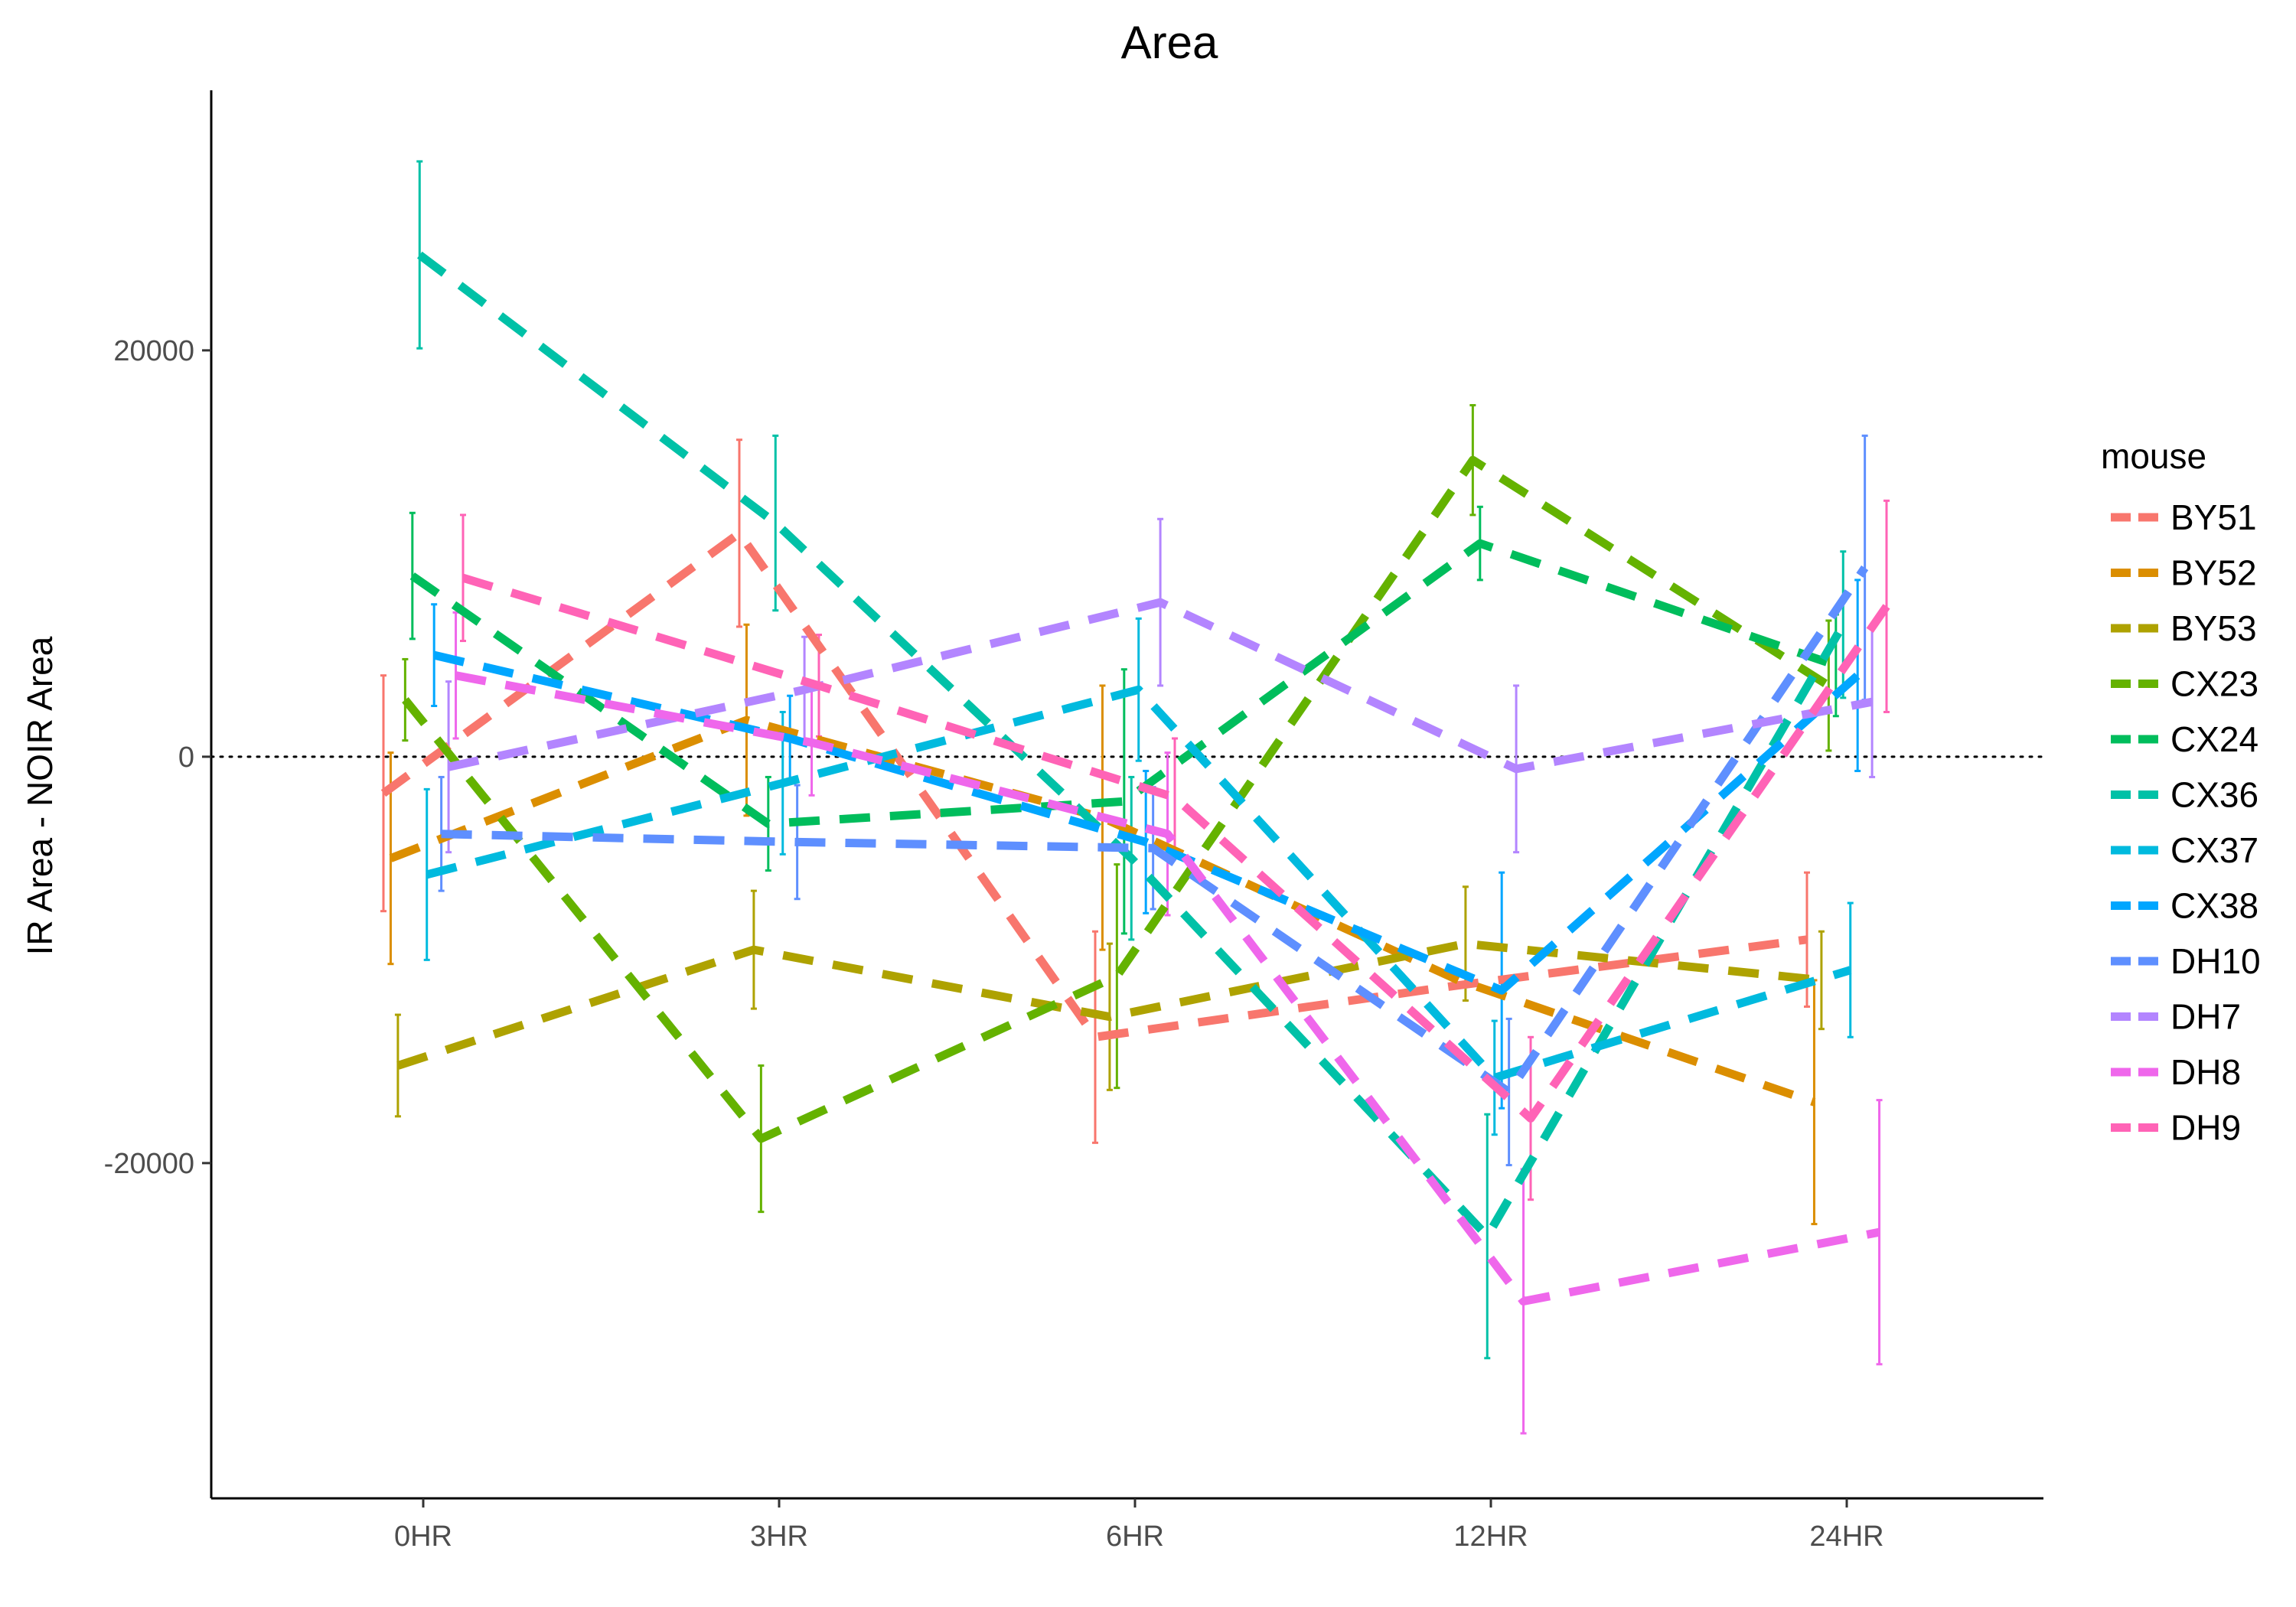  What do you see at coordinates (2214, 850) in the screenshot?
I see `legend-label-cx37: CX37` at bounding box center [2214, 850].